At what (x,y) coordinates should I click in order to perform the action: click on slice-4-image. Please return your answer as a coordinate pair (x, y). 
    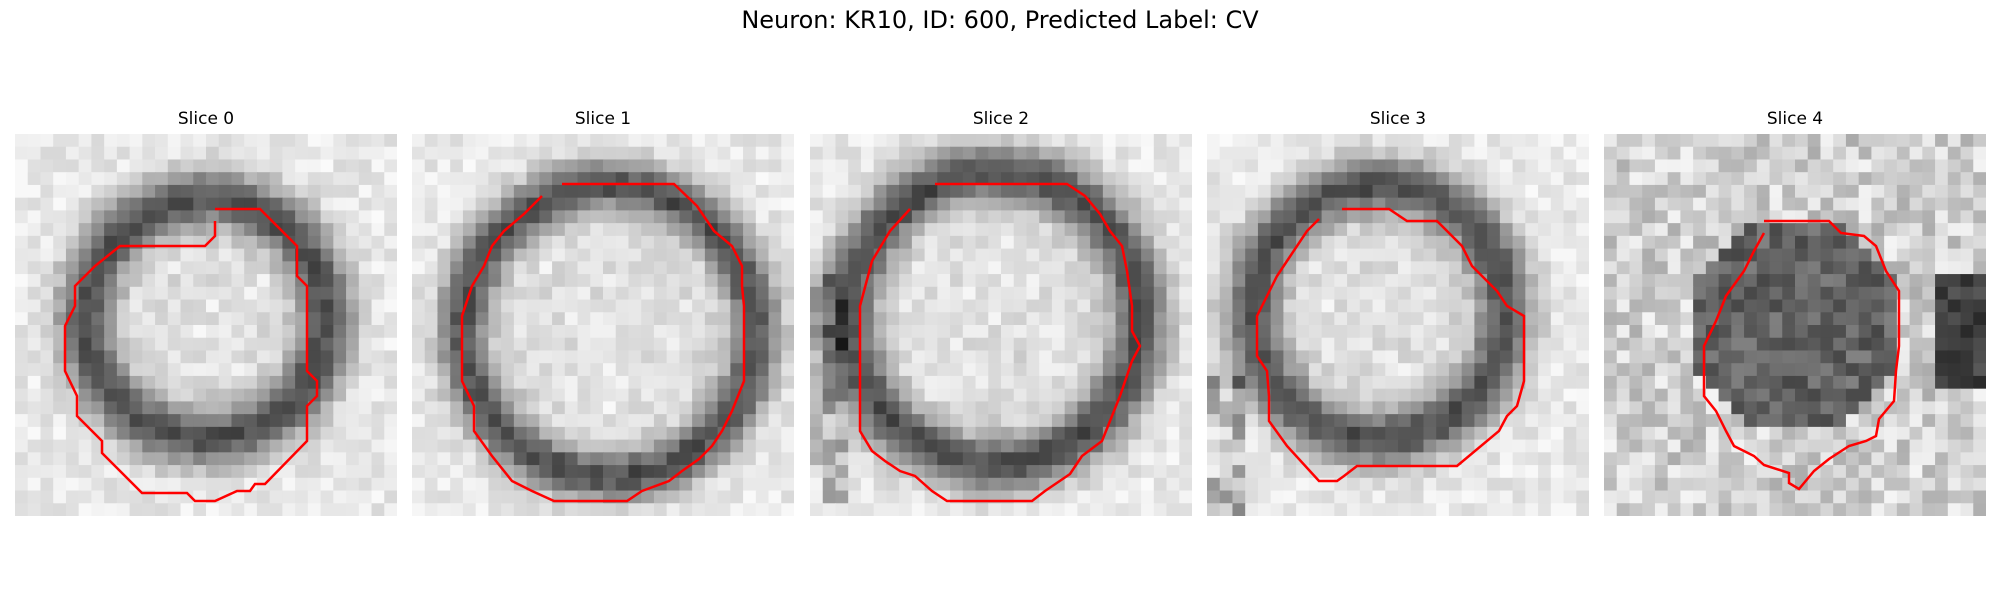
    Looking at the image, I should click on (1795, 325).